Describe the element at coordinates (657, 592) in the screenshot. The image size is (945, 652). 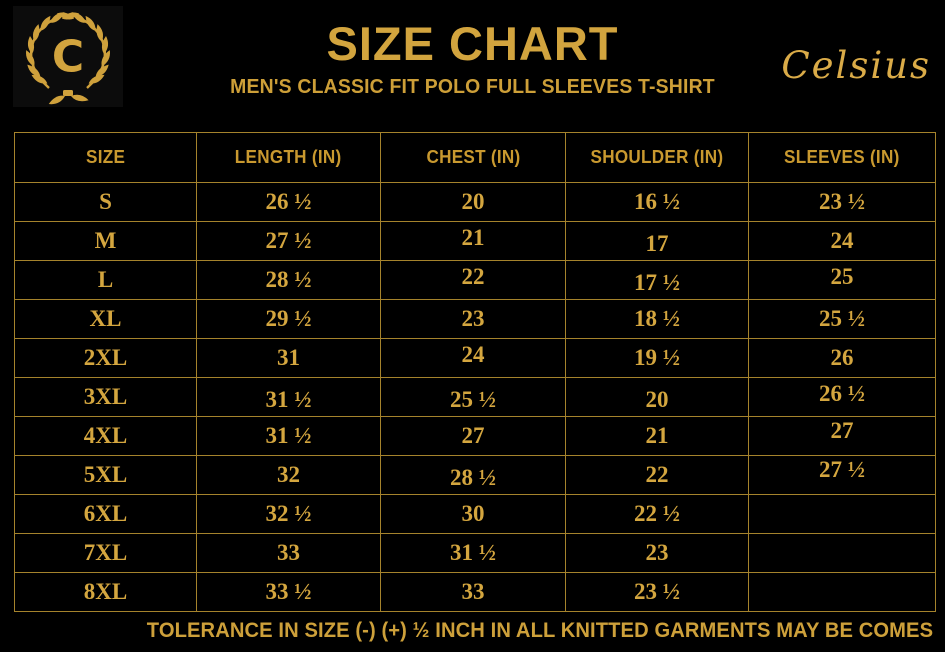
I see `cell-shoulder: 23 ½` at that location.